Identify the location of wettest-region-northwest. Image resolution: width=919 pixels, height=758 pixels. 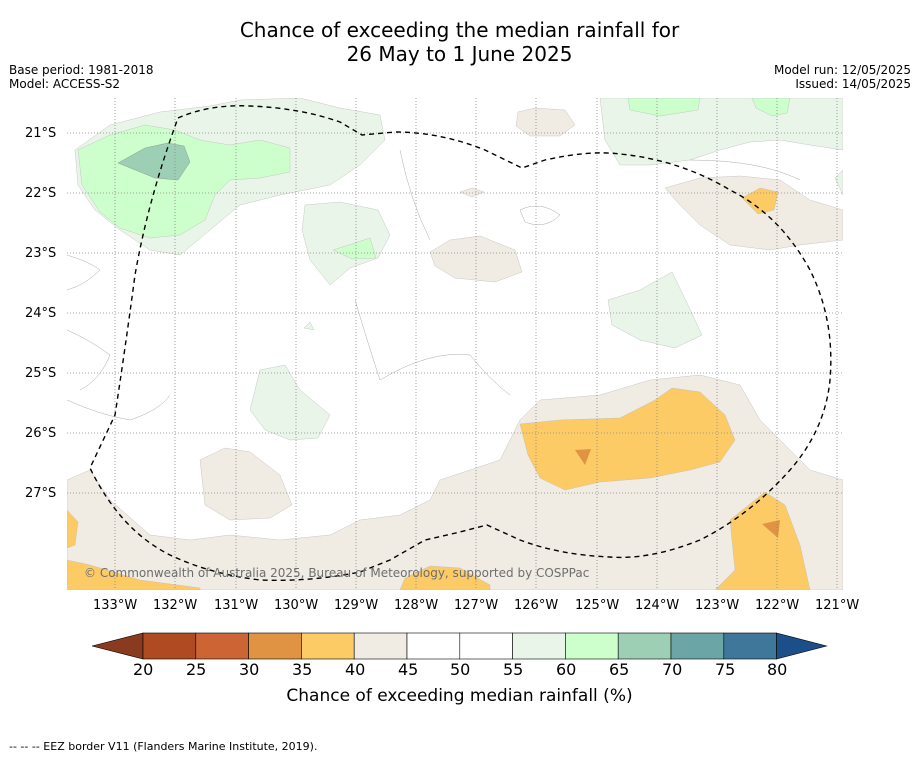
(154, 161).